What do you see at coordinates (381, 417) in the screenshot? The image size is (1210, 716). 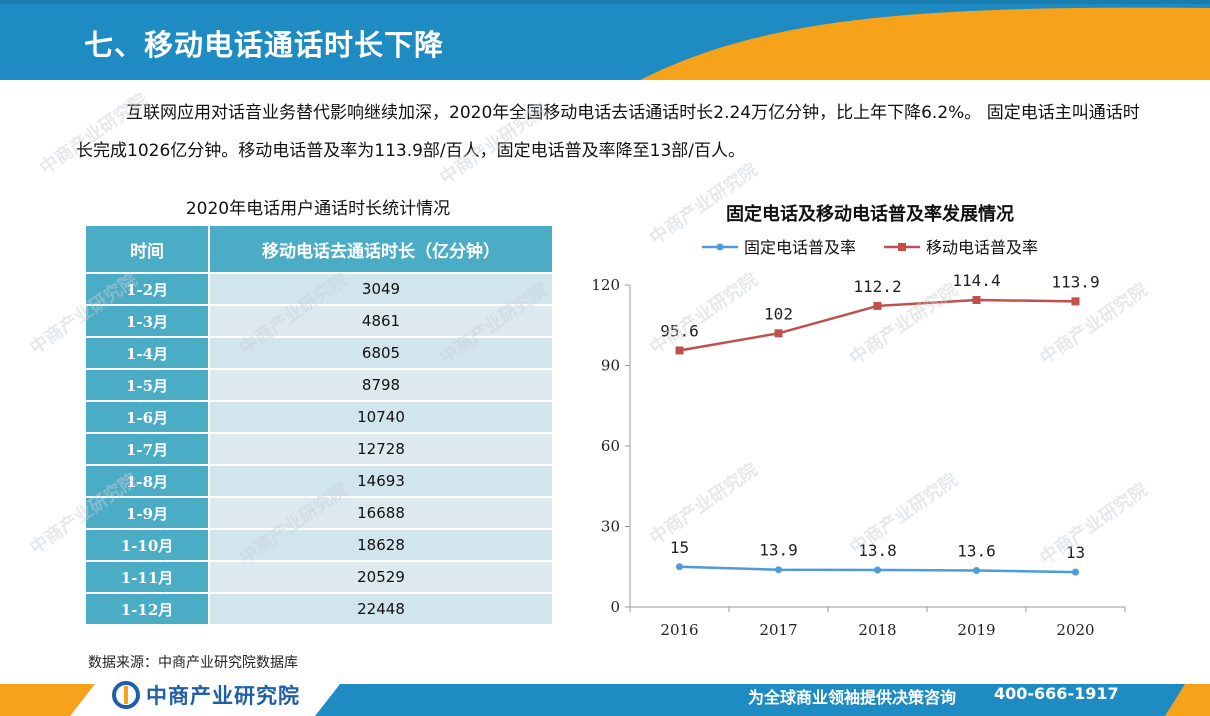 I see `table-cell-value: 10740` at bounding box center [381, 417].